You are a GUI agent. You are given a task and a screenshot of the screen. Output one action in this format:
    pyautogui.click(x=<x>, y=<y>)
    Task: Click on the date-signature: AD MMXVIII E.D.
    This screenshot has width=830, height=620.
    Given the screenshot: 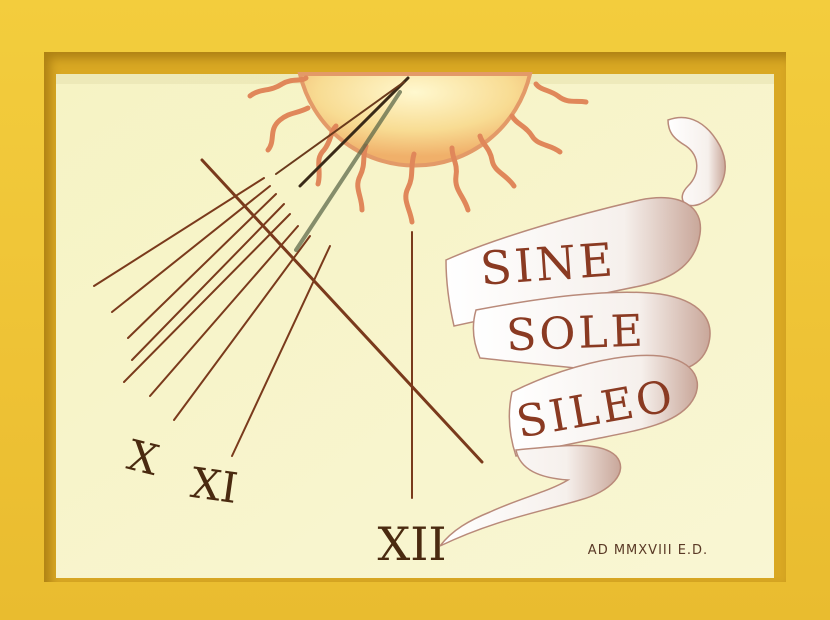 What is the action you would take?
    pyautogui.click(x=648, y=550)
    